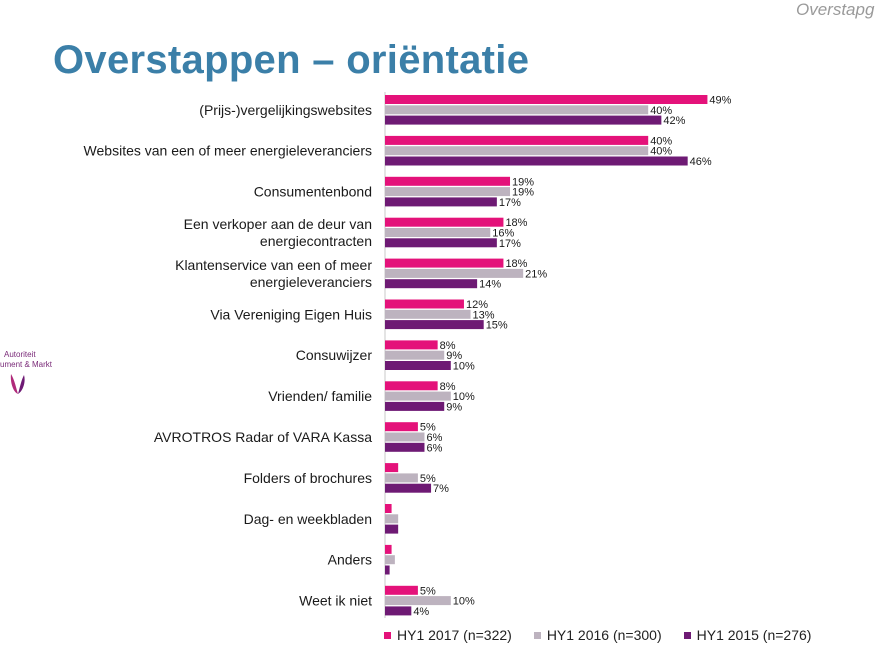 The height and width of the screenshot is (659, 884). Describe the element at coordinates (497, 326) in the screenshot. I see `data-label: 15%` at that location.